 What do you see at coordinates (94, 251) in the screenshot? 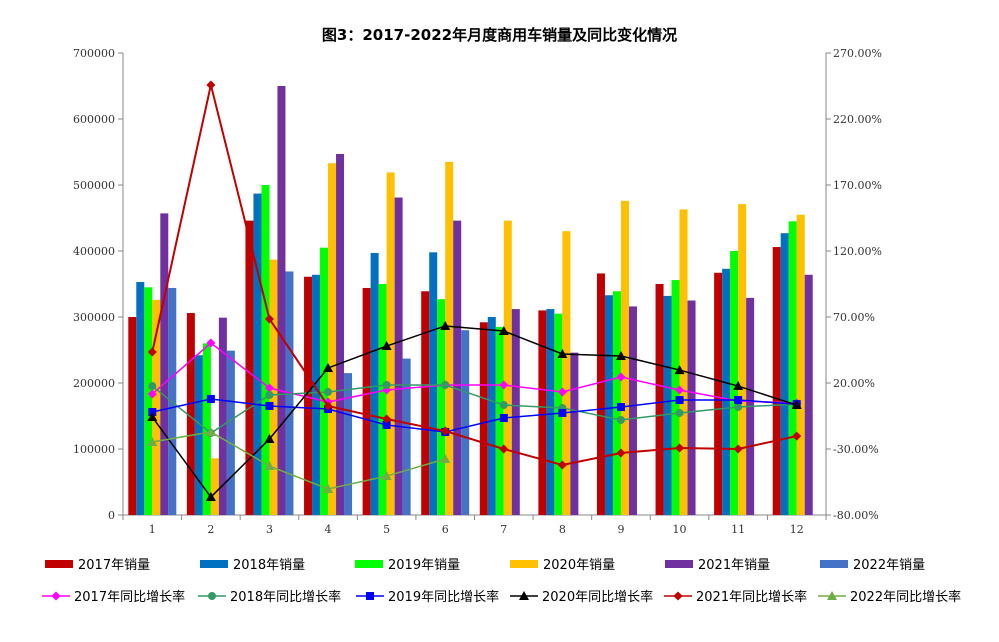
I see `left-tick-label: 400000` at bounding box center [94, 251].